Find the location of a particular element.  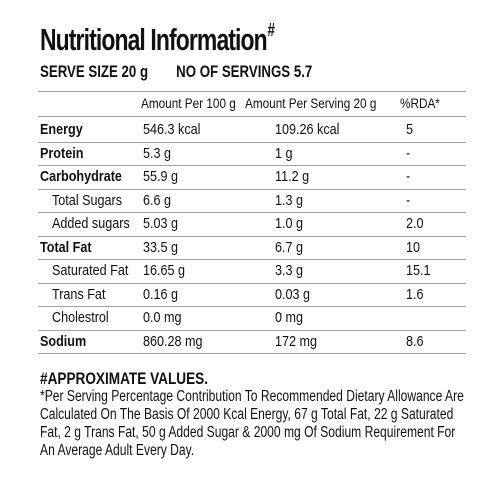

rda-value: 10 is located at coordinates (413, 247).